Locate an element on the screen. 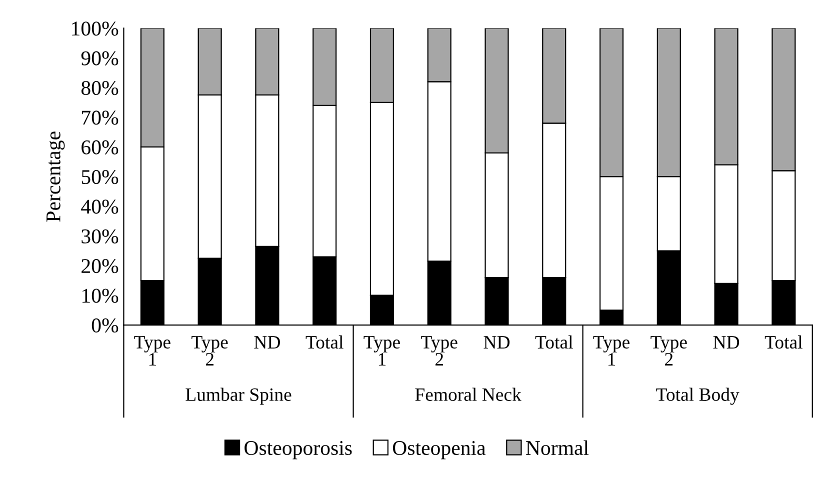  legend-label: Osteoporosis is located at coordinates (298, 450).